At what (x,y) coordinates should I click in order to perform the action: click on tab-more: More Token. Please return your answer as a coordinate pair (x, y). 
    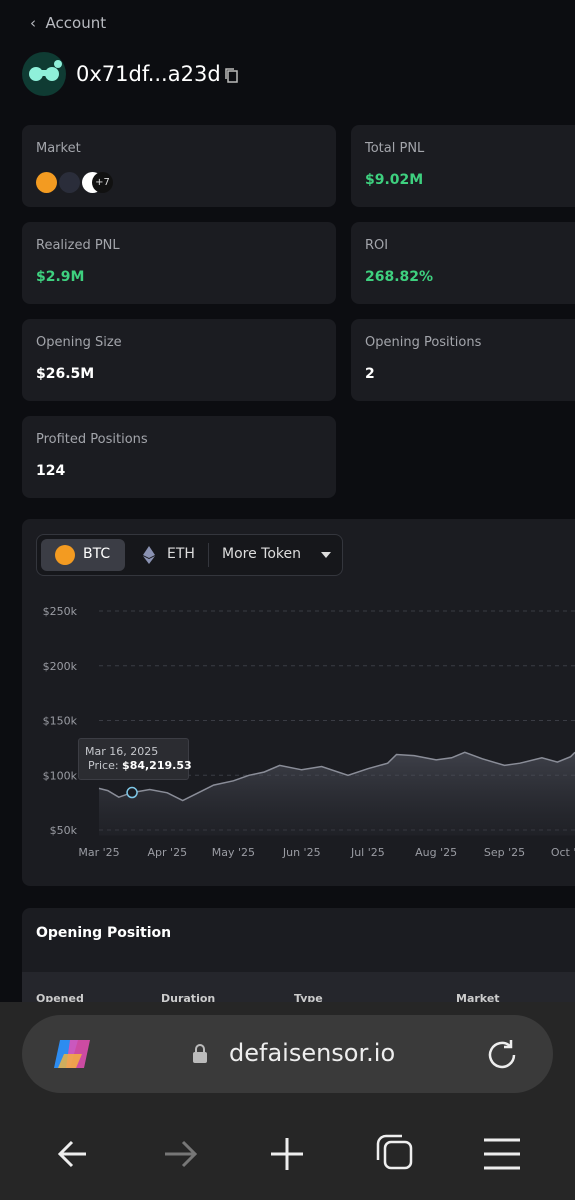
    Looking at the image, I should click on (276, 555).